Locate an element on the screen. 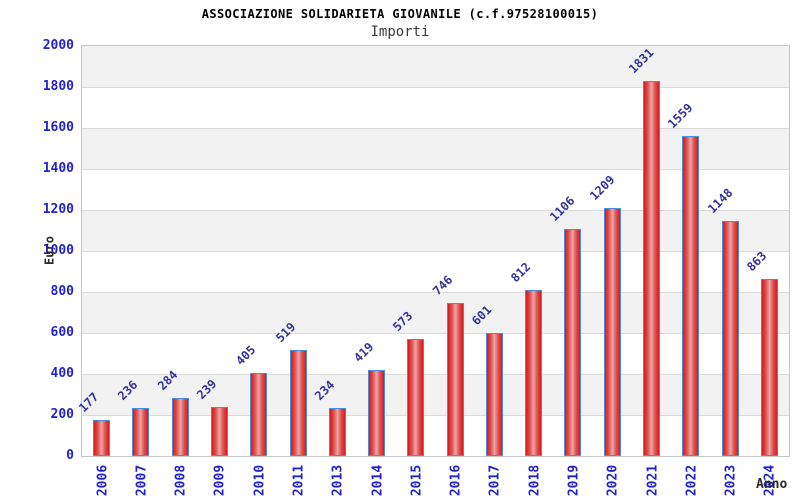 Image resolution: width=800 pixels, height=500 pixels. bar-2016 is located at coordinates (455, 379).